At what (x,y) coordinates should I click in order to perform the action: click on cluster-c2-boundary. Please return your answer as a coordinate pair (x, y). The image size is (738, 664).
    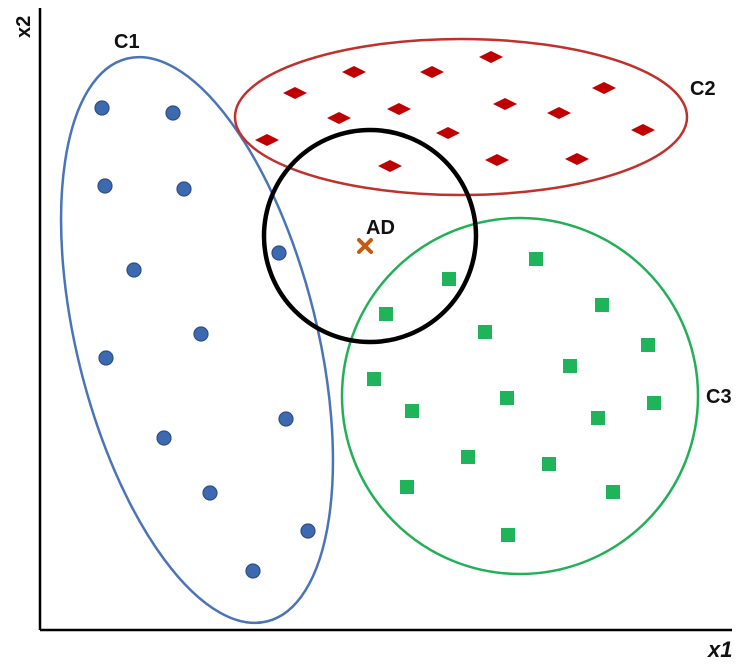
    Looking at the image, I should click on (461, 117).